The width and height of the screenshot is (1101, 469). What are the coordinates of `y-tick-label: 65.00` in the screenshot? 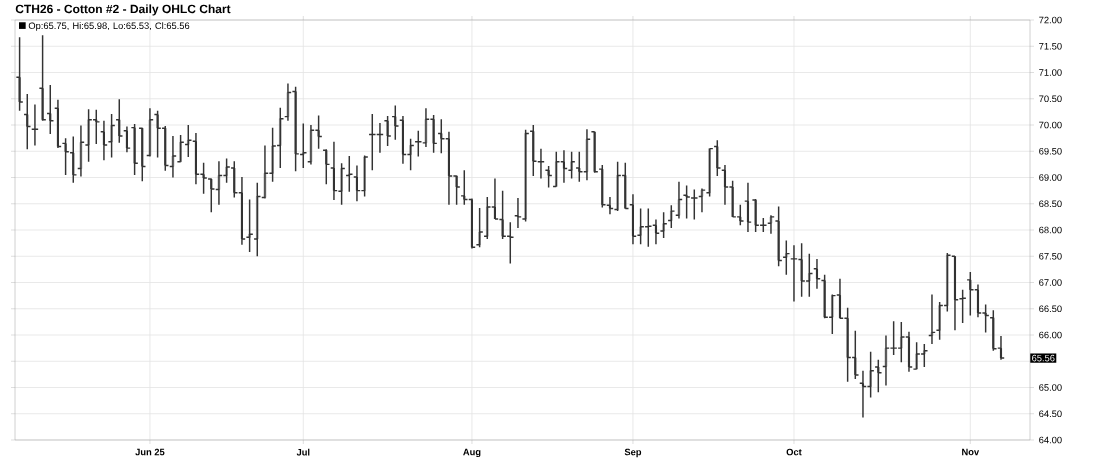 It's located at (1050, 387).